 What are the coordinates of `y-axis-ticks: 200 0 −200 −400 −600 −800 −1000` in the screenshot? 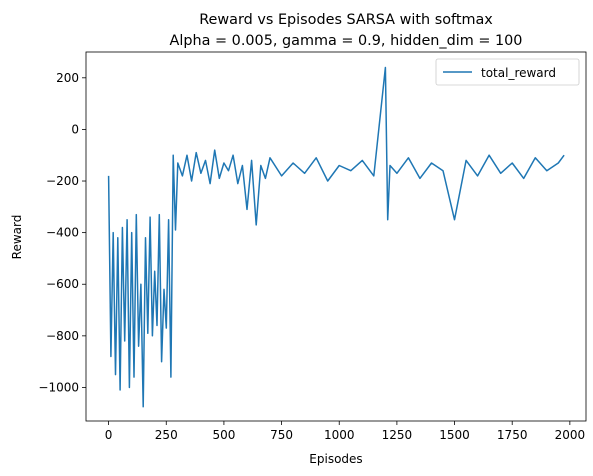 It's located at (62, 232).